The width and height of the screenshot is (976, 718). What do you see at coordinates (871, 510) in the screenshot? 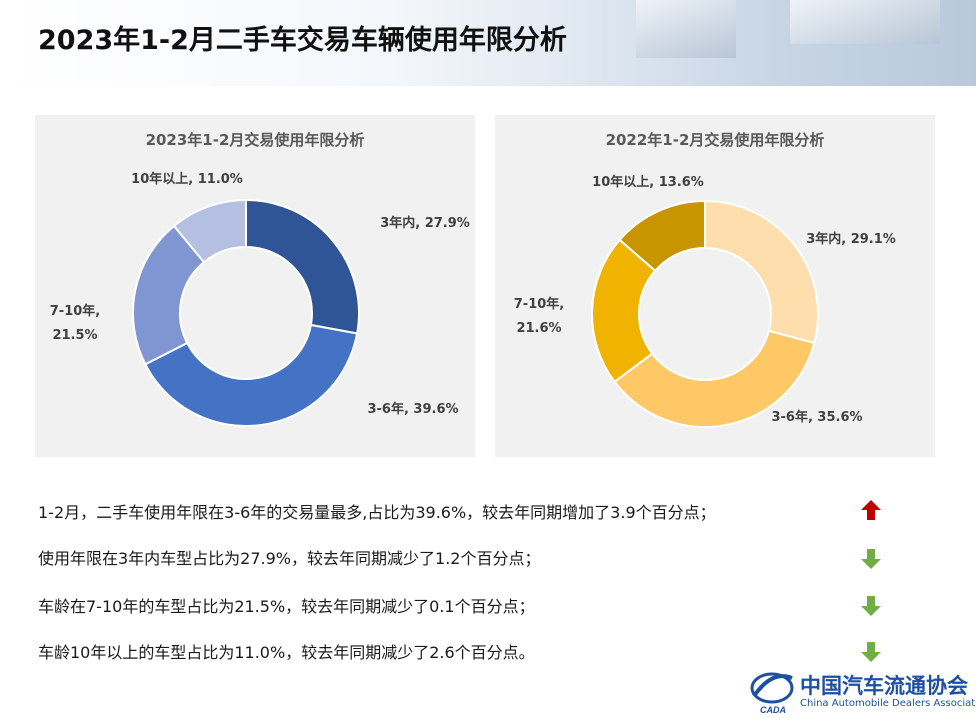
I see `arrow-up-icon` at bounding box center [871, 510].